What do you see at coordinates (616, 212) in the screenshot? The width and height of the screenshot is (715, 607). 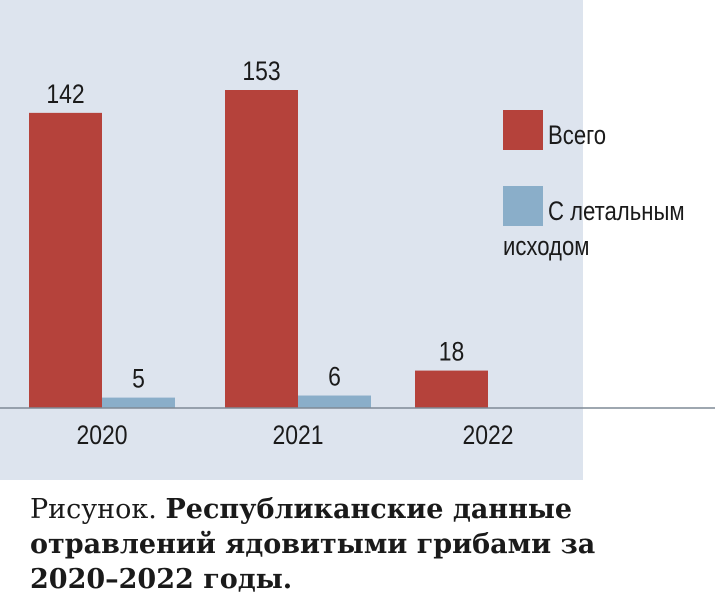 I see `legend-label-2-line-1: С летальным` at bounding box center [616, 212].